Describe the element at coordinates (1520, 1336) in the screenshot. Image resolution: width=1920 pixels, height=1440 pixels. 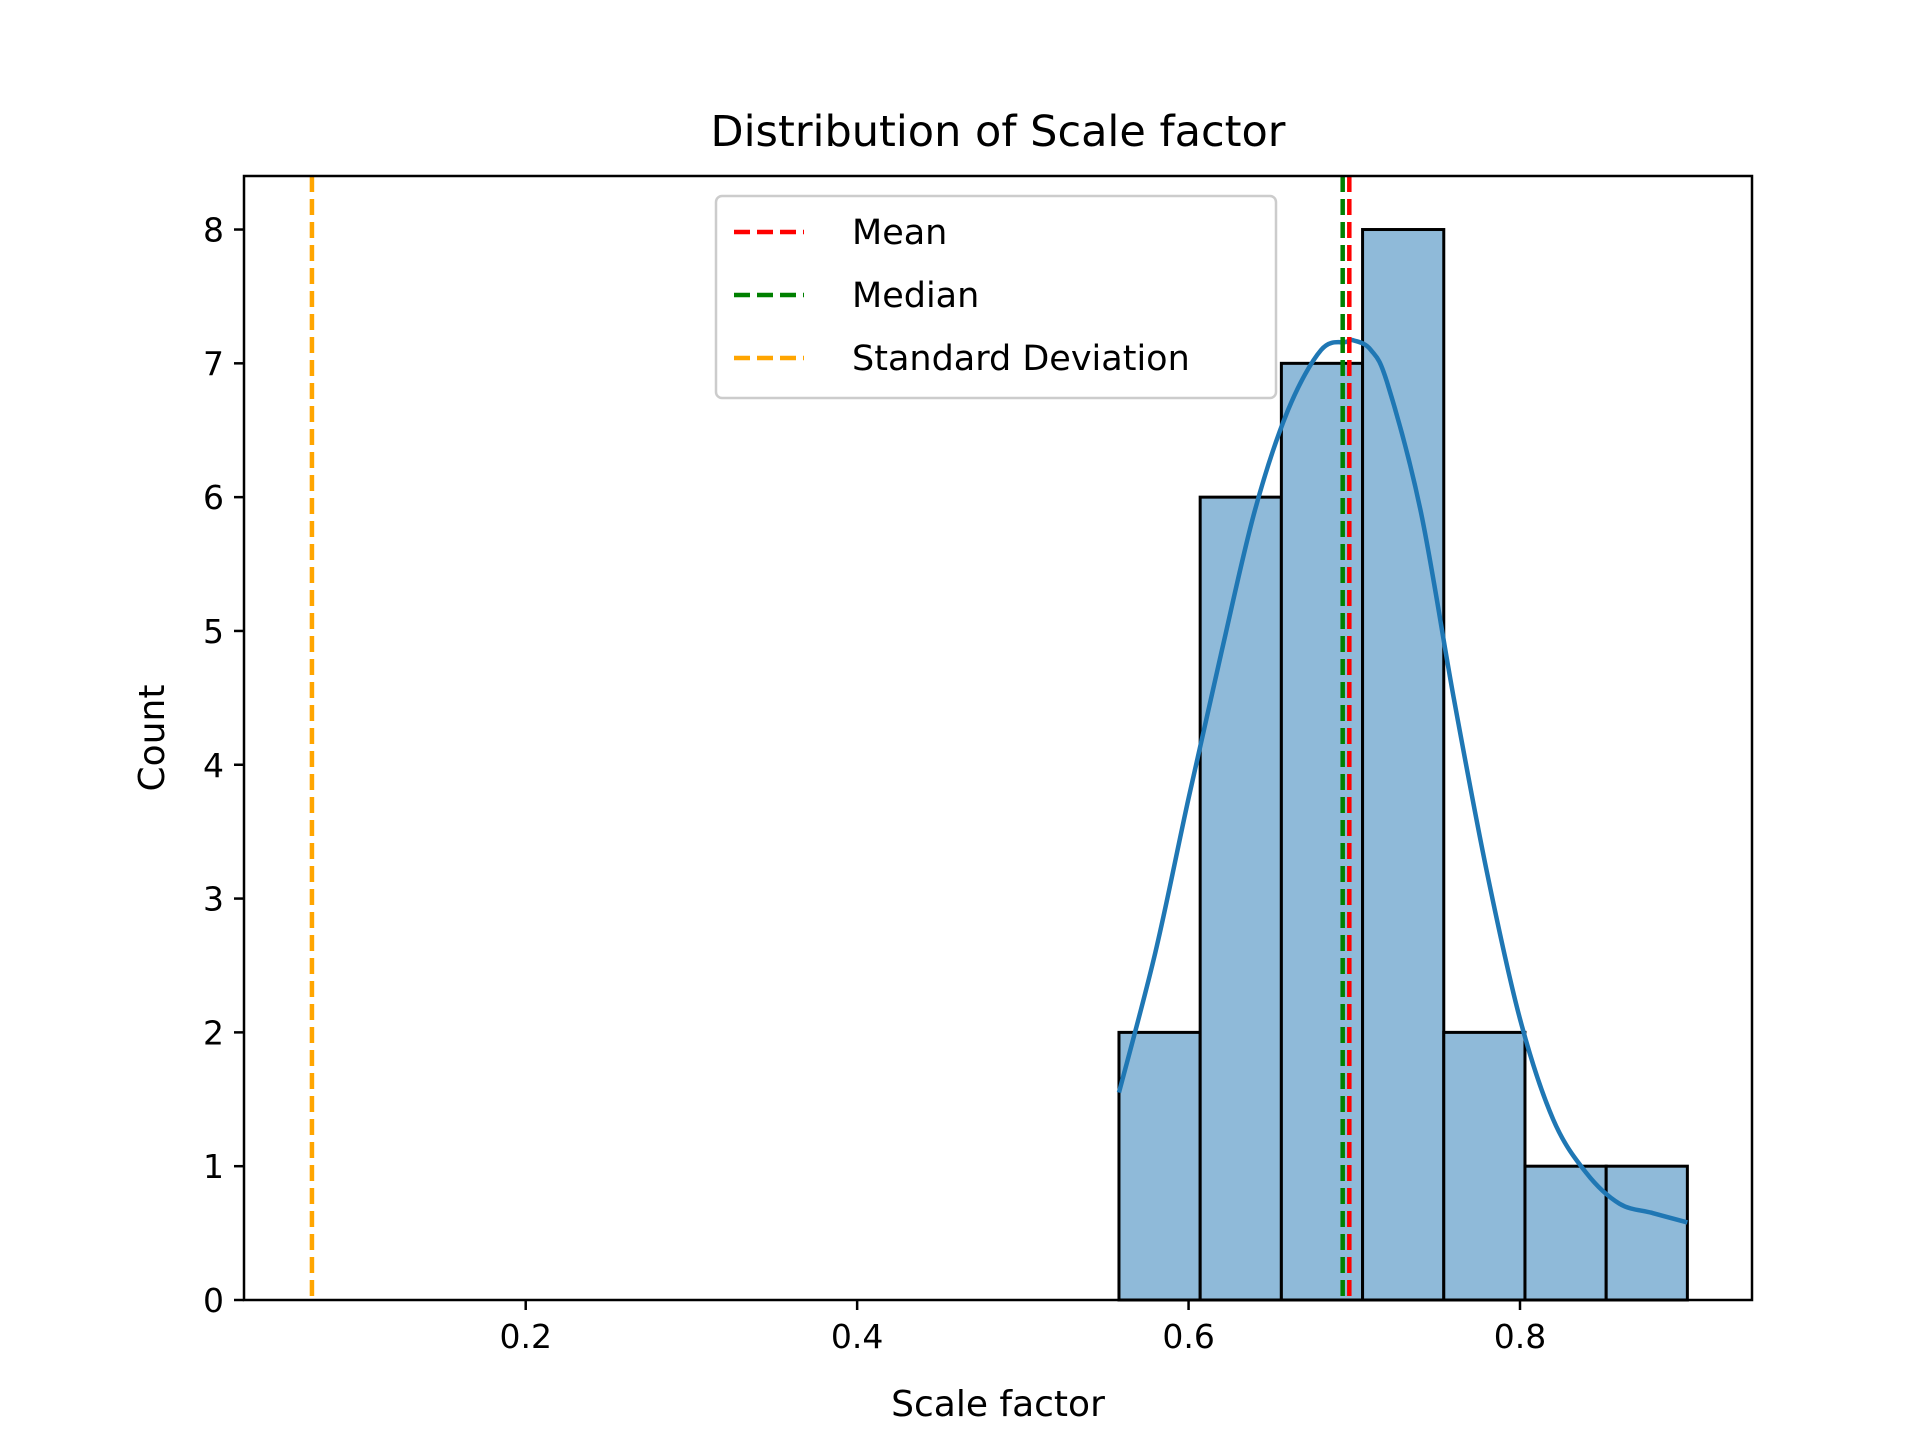
I see `x-tick-label: 0.8` at that location.